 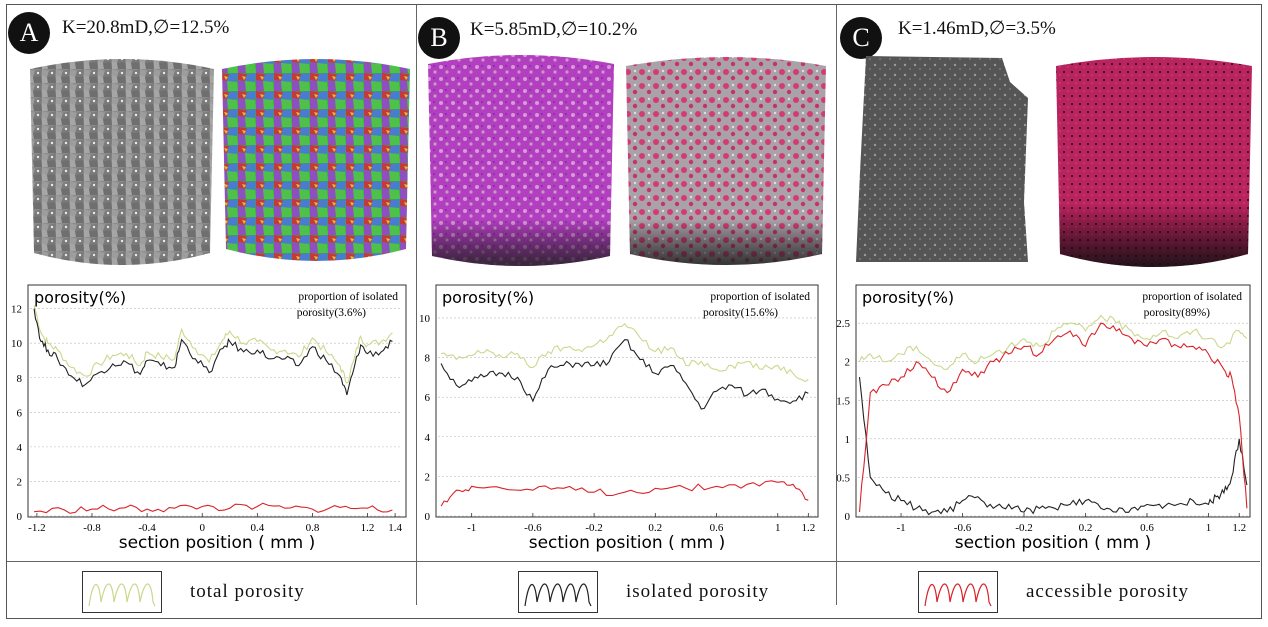 What do you see at coordinates (331, 313) in the screenshot?
I see `annotation-line-2: porosity(3.6%)` at bounding box center [331, 313].